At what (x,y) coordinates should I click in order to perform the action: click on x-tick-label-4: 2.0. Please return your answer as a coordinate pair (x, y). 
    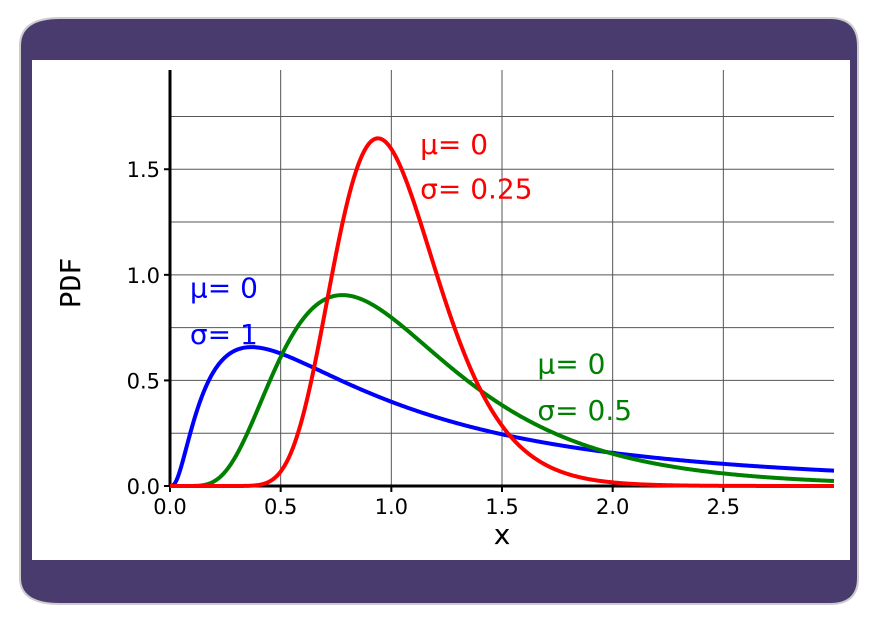
    Looking at the image, I should click on (612, 507).